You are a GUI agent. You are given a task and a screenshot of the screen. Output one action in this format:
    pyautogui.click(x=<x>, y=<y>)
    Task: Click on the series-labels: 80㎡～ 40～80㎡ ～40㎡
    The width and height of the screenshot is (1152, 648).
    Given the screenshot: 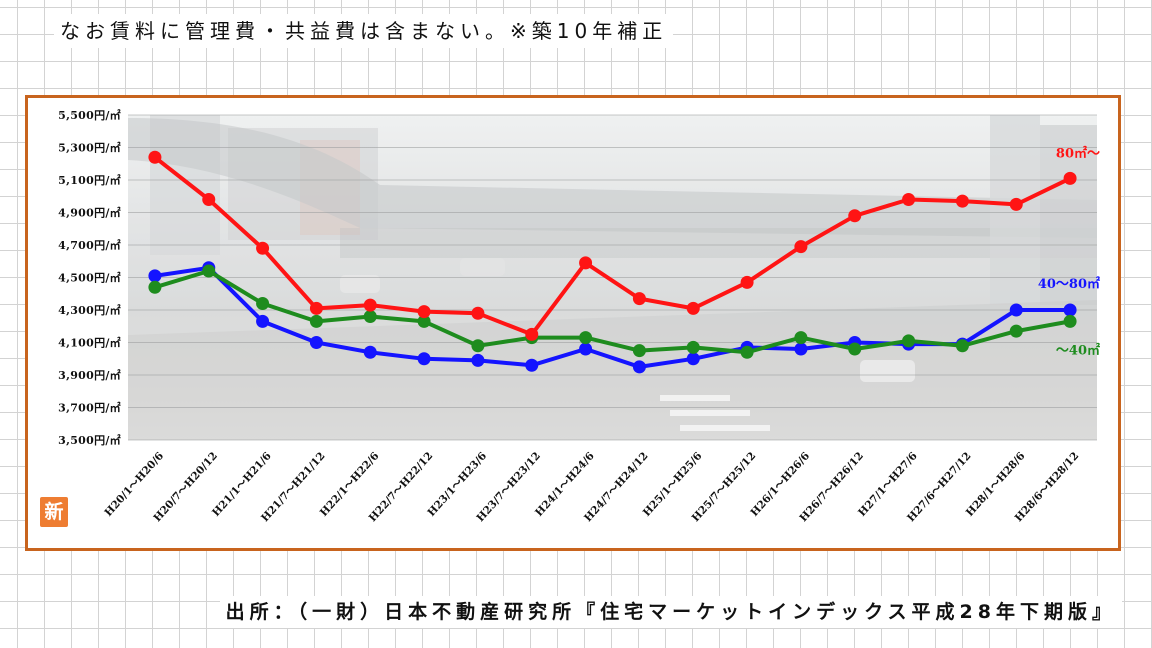 What is the action you would take?
    pyautogui.click(x=1069, y=251)
    